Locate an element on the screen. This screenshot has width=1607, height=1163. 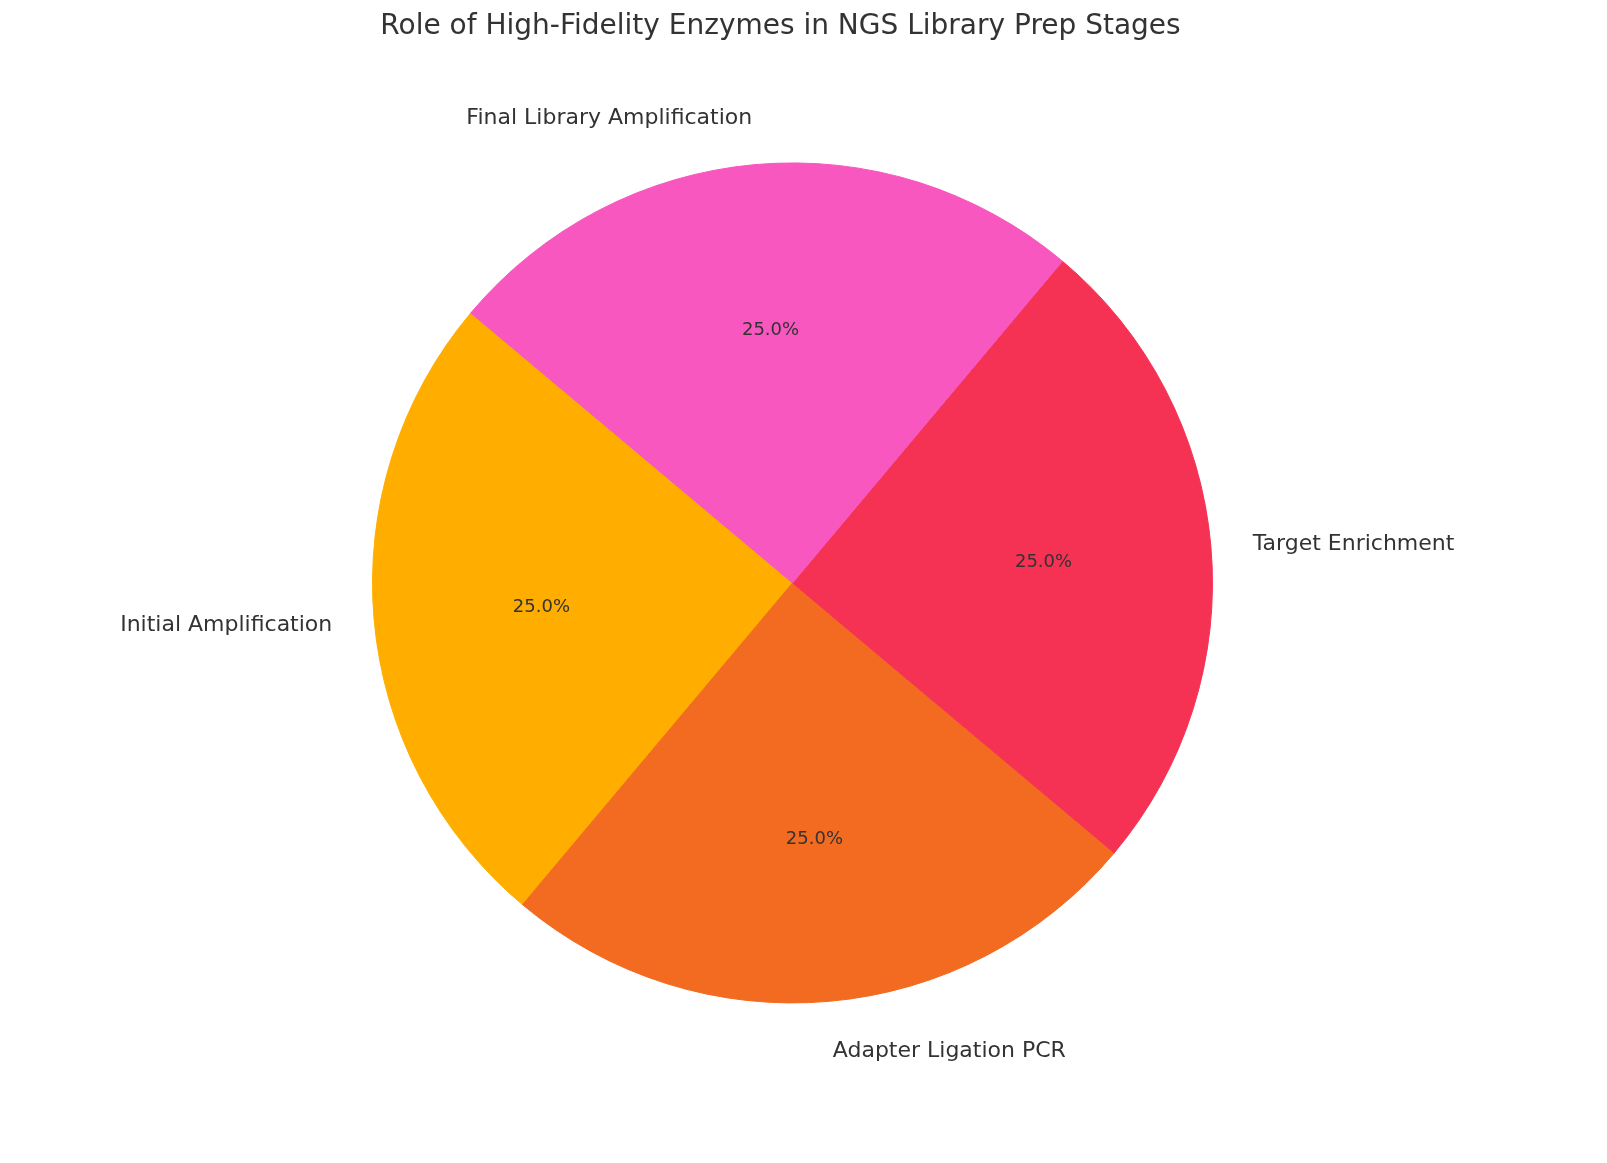
slice-label: Target Enrichment is located at coordinates (1353, 542).